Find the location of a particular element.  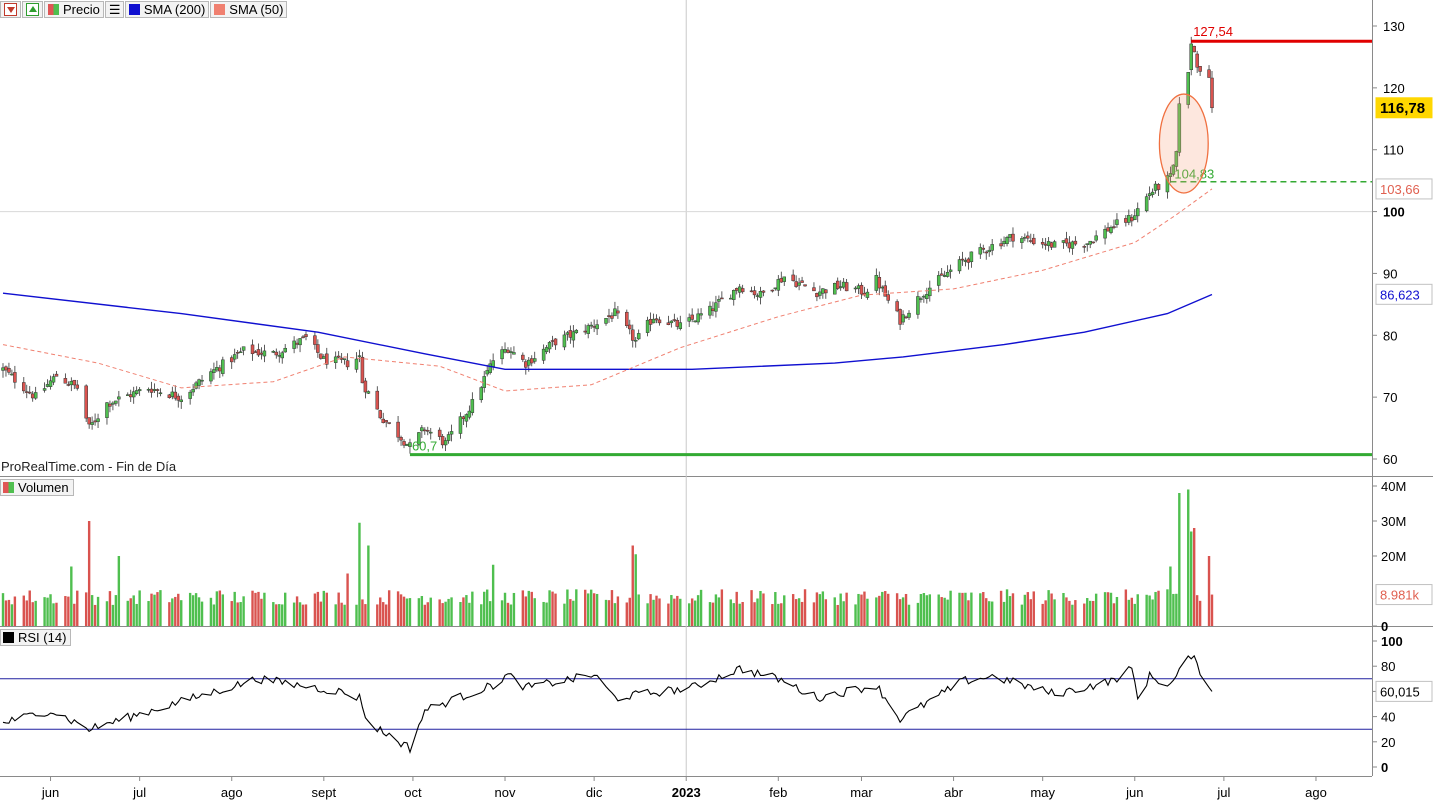

price-tick-label: 90 is located at coordinates (1390, 273).